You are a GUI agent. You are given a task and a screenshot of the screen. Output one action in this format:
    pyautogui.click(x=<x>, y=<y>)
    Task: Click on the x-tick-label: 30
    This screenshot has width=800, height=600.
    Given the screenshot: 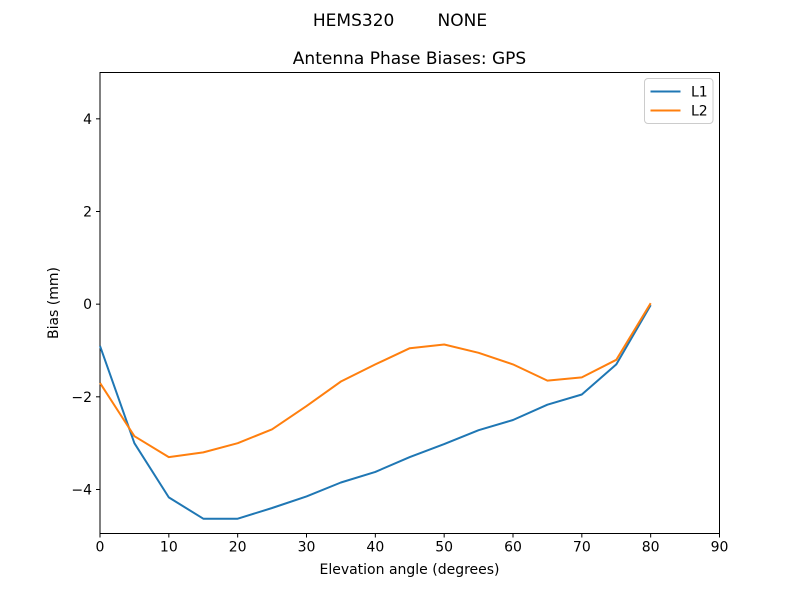 What is the action you would take?
    pyautogui.click(x=307, y=548)
    